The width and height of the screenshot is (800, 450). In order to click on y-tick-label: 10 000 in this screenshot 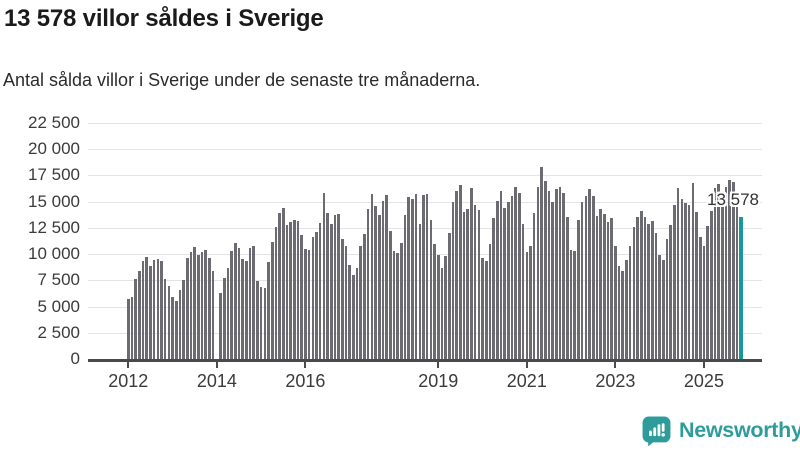, I will do `click(54, 254)`.